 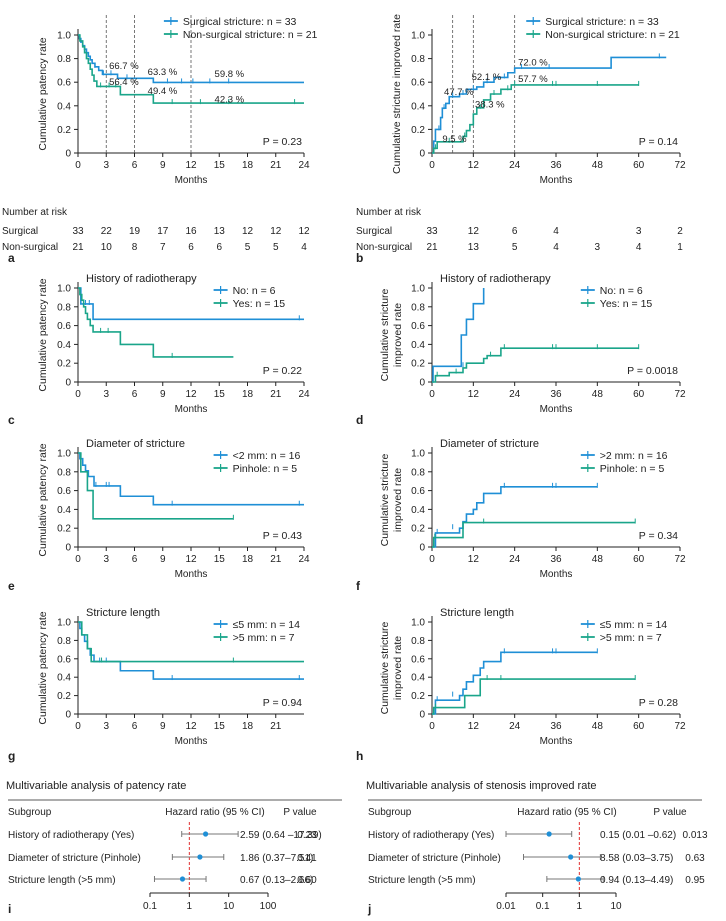 I want to click on km-curve--2-mm, so click(x=515, y=517).